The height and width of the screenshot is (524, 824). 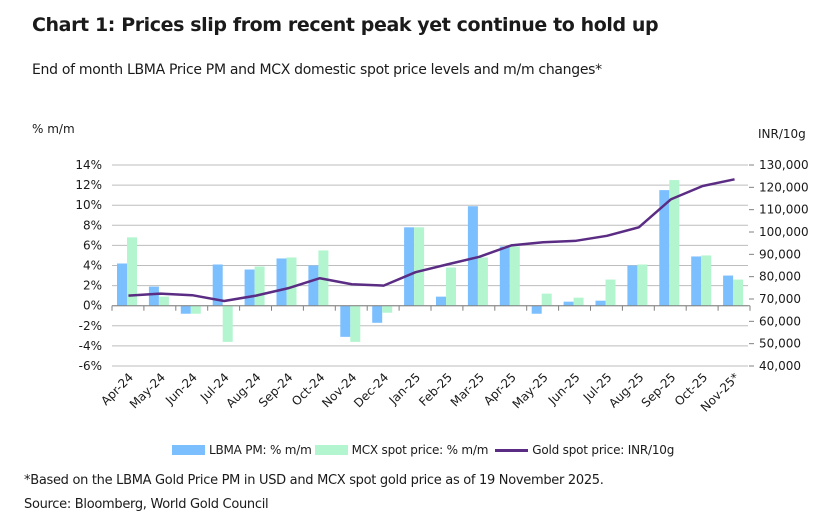 I want to click on legend-item-mcx: MCX spot price: % m/m, so click(x=401, y=450).